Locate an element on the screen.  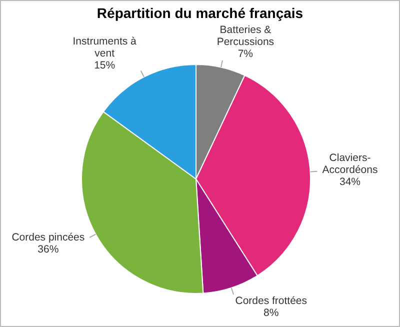
chart-title: Répartition du marché français is located at coordinates (200, 12).